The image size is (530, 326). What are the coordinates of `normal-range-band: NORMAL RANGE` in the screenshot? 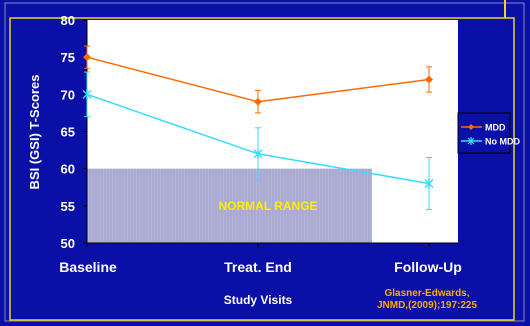 It's located at (229, 205).